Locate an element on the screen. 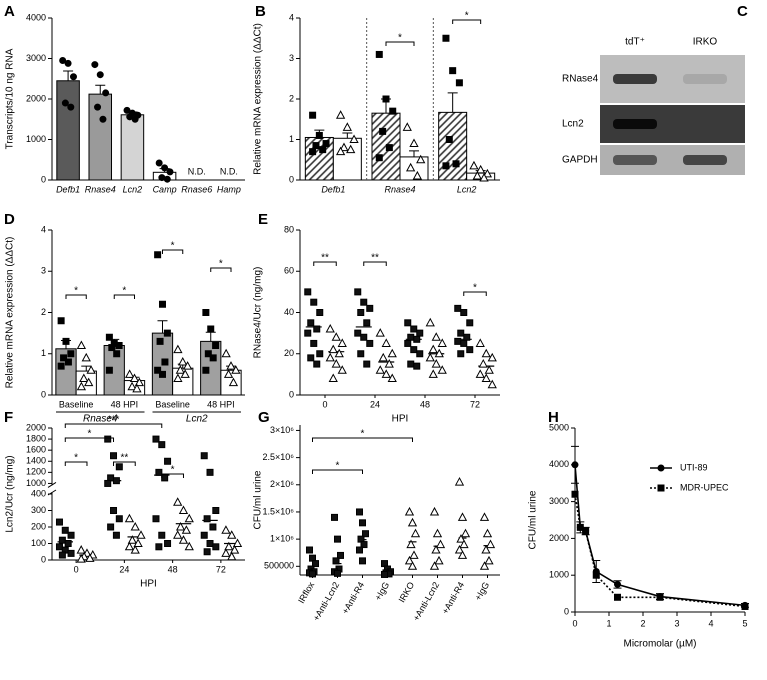  group-label: Rnase4 is located at coordinates (100, 419).